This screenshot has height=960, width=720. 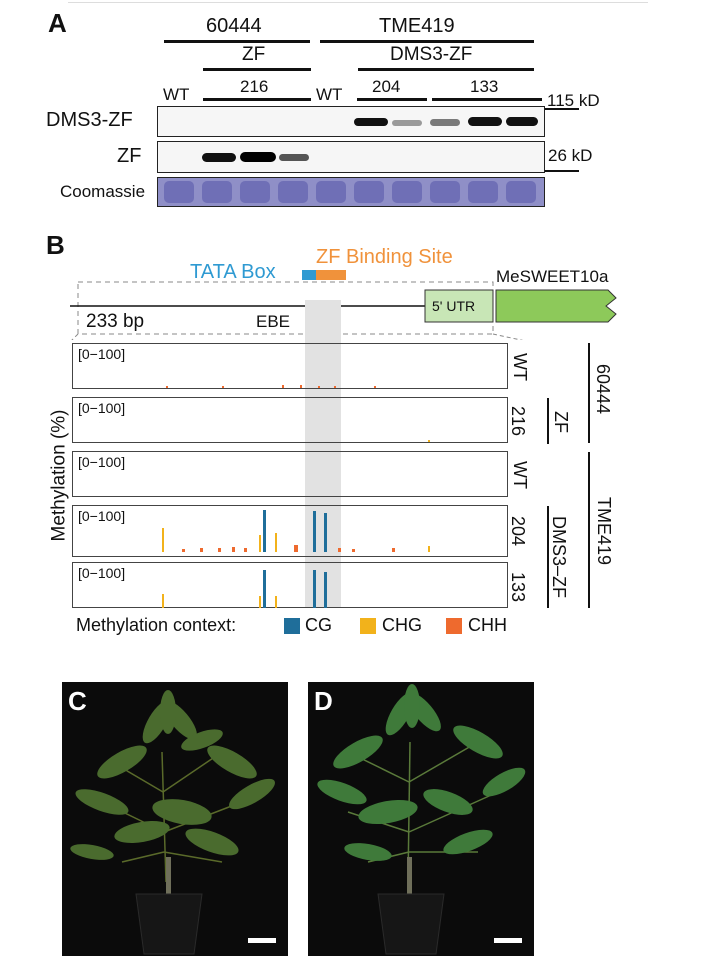 What do you see at coordinates (573, 100) in the screenshot?
I see `size-115kd: 115 kD` at bounding box center [573, 100].